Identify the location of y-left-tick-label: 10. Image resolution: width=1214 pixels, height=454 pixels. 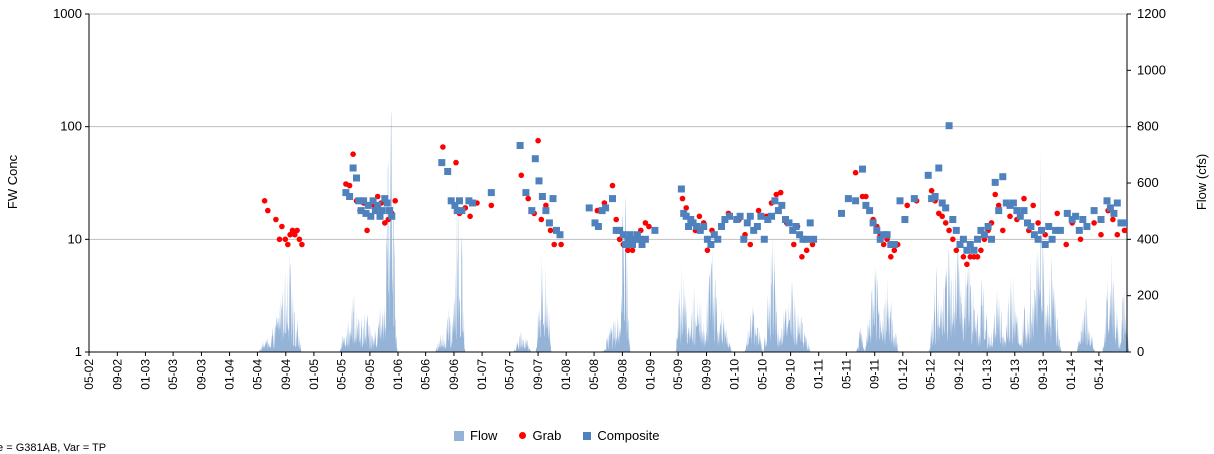
(75, 238).